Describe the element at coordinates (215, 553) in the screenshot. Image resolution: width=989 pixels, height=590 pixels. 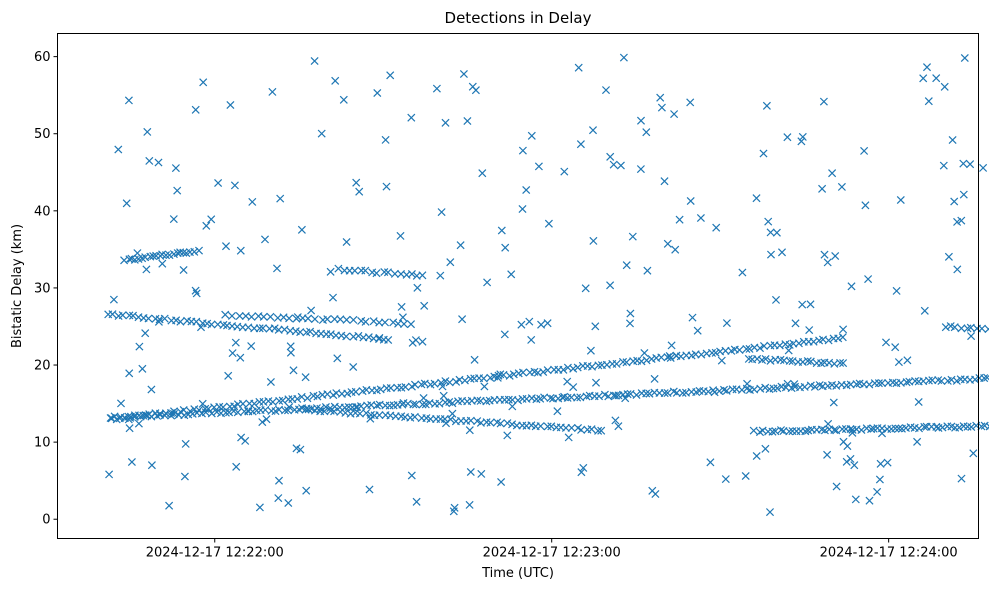
I see `x-tick-label: 2024-12-17 12:22:00` at that location.